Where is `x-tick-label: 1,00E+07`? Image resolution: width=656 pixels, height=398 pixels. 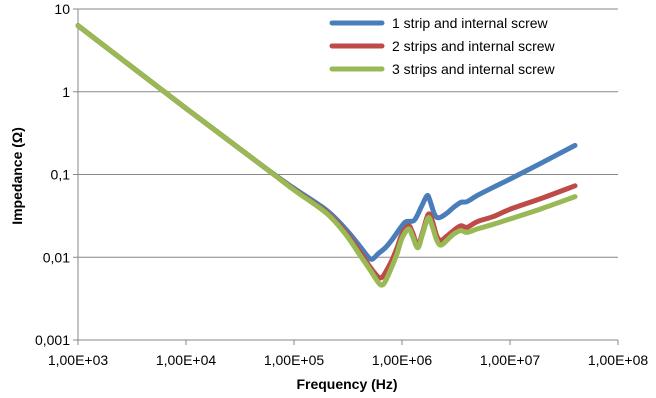
x-tick-label: 1,00E+07 is located at coordinates (510, 360).